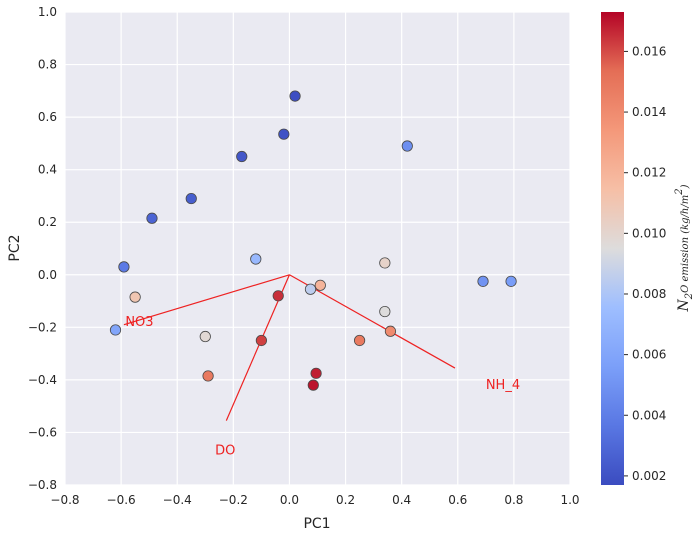 The image size is (693, 533). What do you see at coordinates (569, 500) in the screenshot?
I see `x-tick-label: 1.0` at bounding box center [569, 500].